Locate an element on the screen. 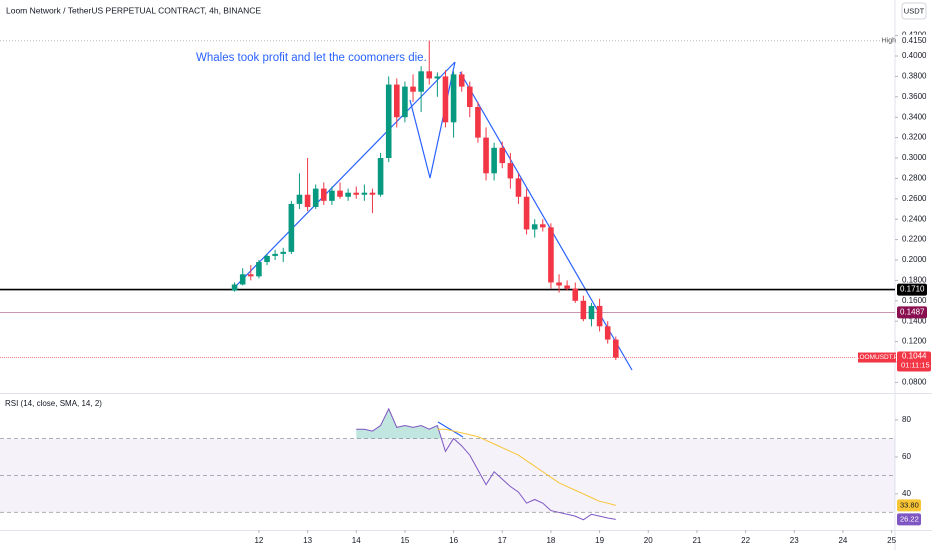  y-tick-label: 0.3600 is located at coordinates (914, 96).